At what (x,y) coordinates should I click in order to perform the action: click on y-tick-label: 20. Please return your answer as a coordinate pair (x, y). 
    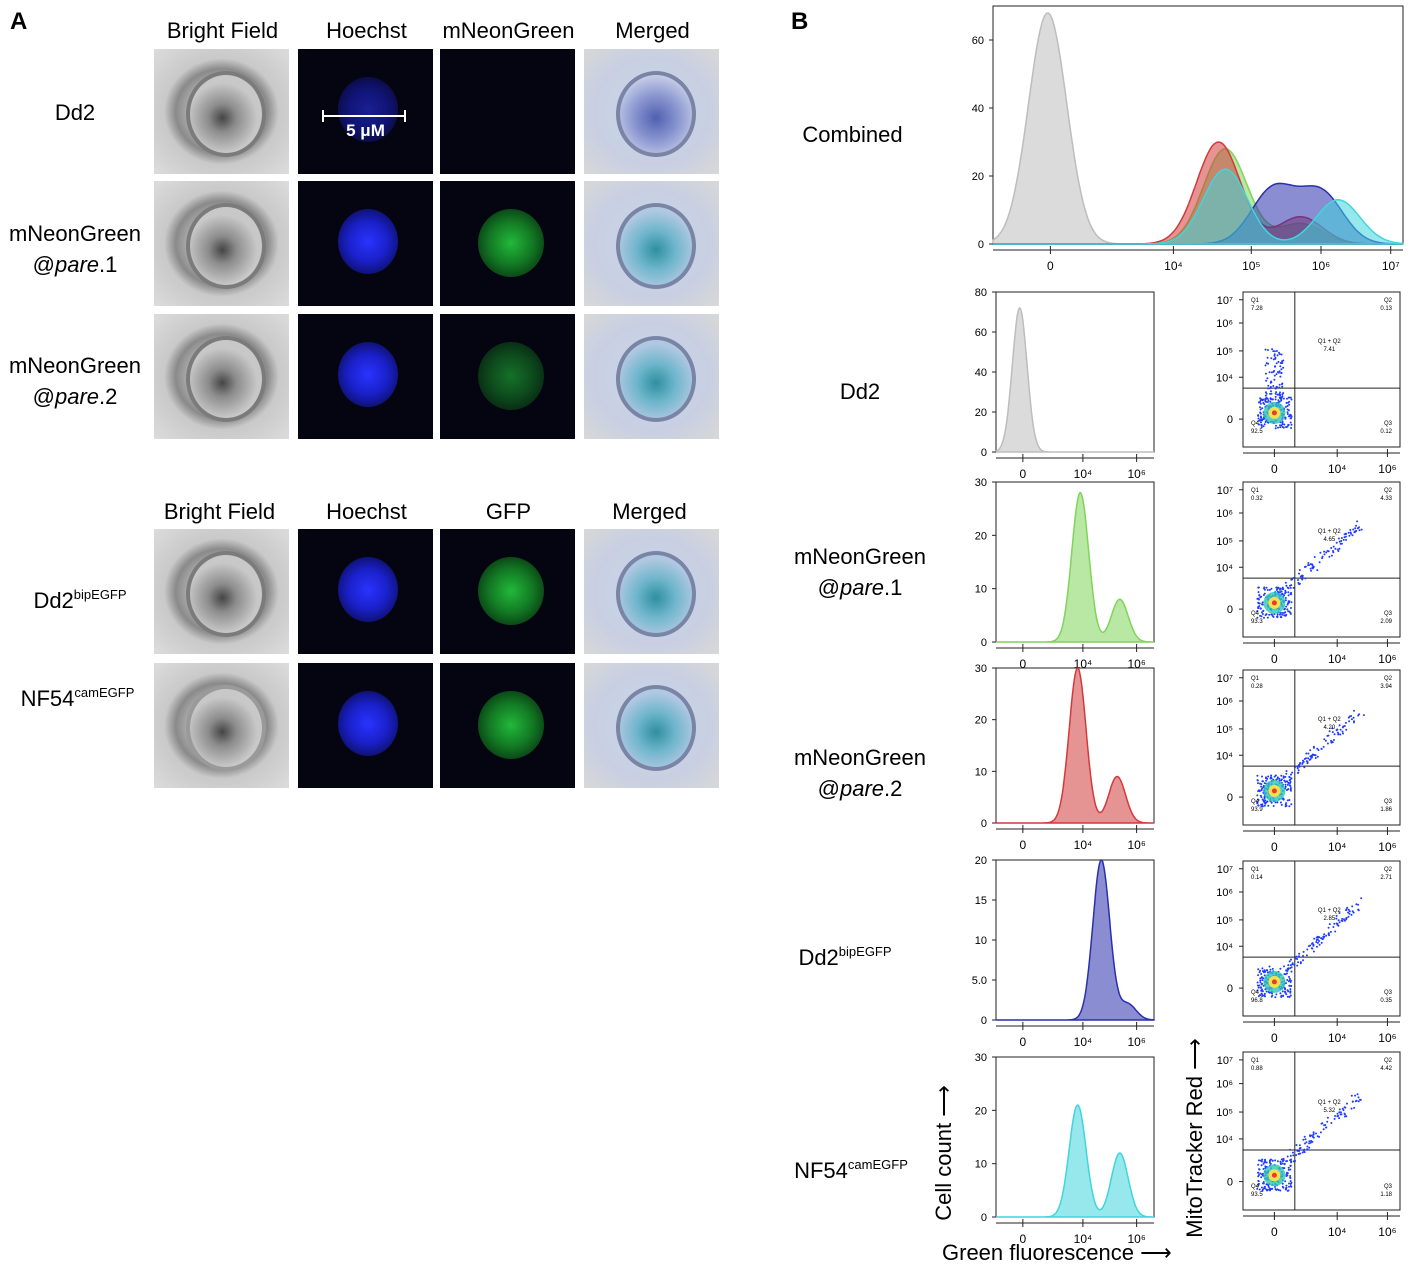
    Looking at the image, I should click on (981, 1111).